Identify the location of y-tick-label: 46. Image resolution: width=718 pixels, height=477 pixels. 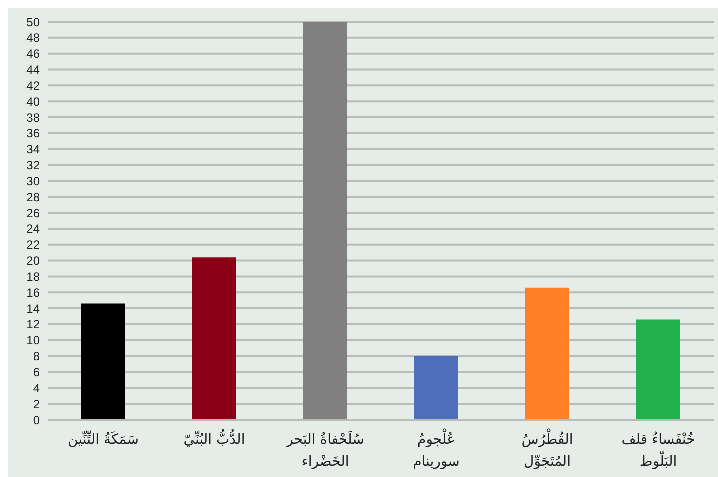
(33, 54).